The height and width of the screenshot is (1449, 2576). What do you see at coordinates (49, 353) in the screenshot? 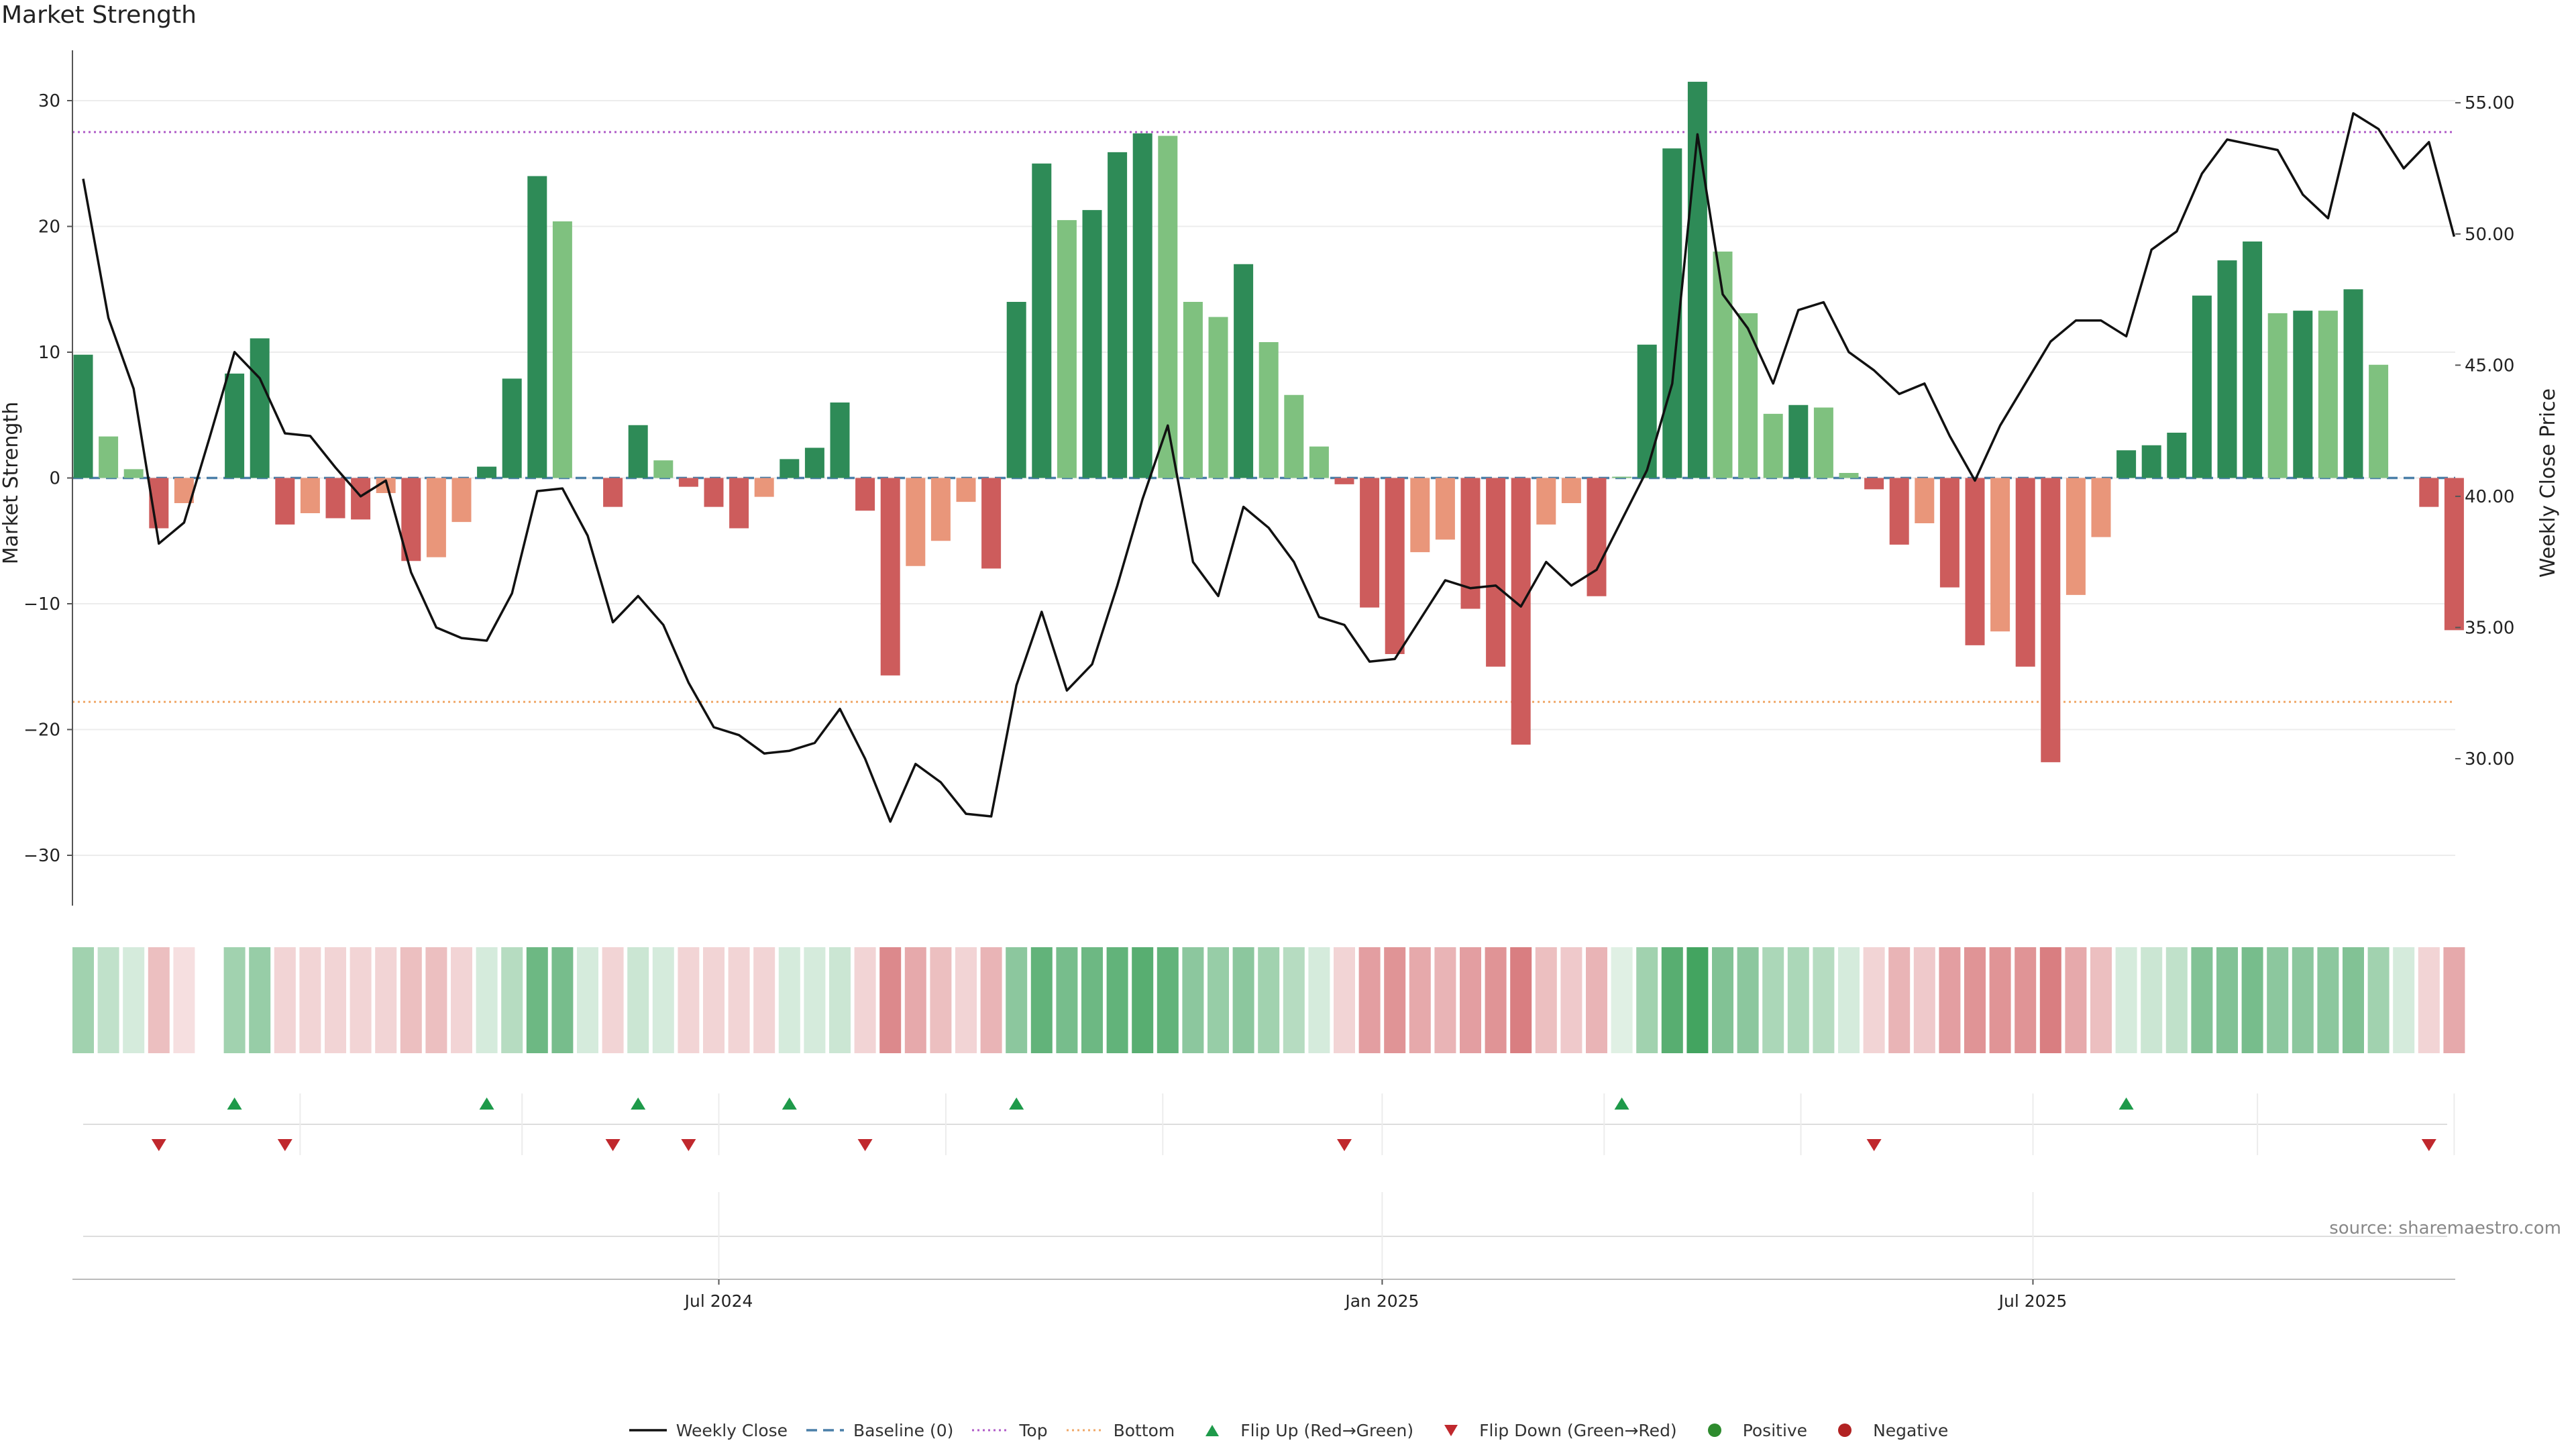
I see `y-tick-label: 10` at bounding box center [49, 353].